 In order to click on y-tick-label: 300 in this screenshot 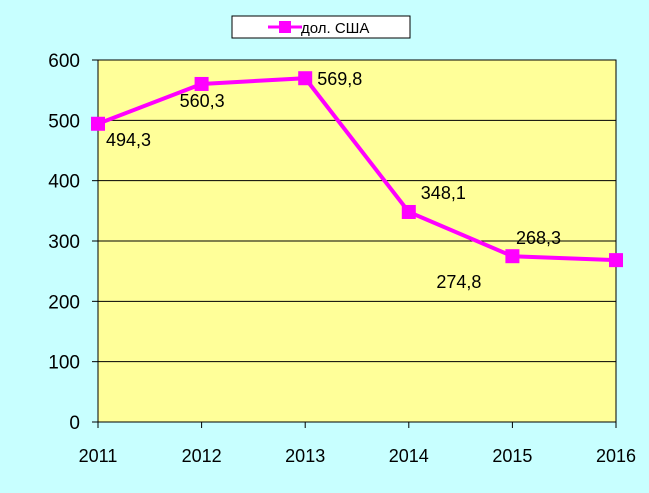, I will do `click(64, 242)`.